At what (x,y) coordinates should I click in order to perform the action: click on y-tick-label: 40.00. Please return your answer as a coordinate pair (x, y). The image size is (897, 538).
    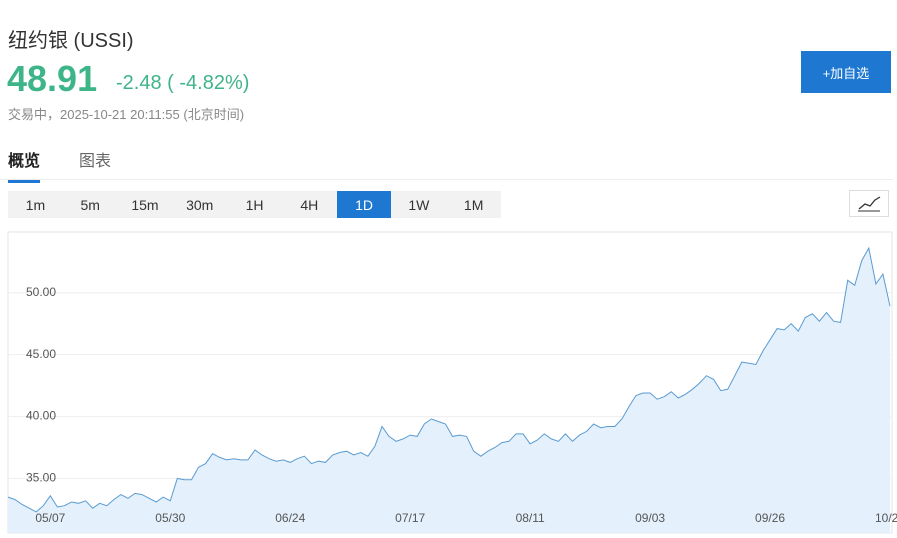
    Looking at the image, I should click on (41, 416).